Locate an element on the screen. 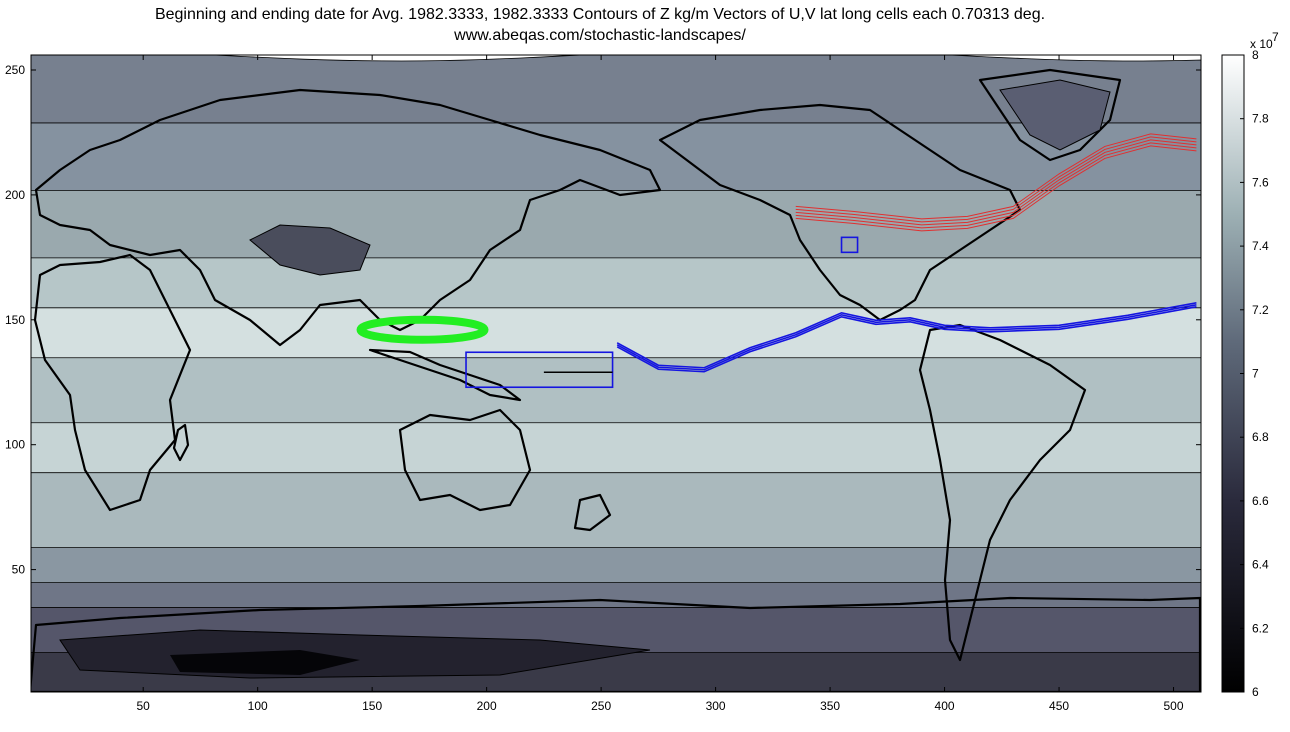 The height and width of the screenshot is (732, 1290). colorbar-tick-label: 6 is located at coordinates (1255, 692).